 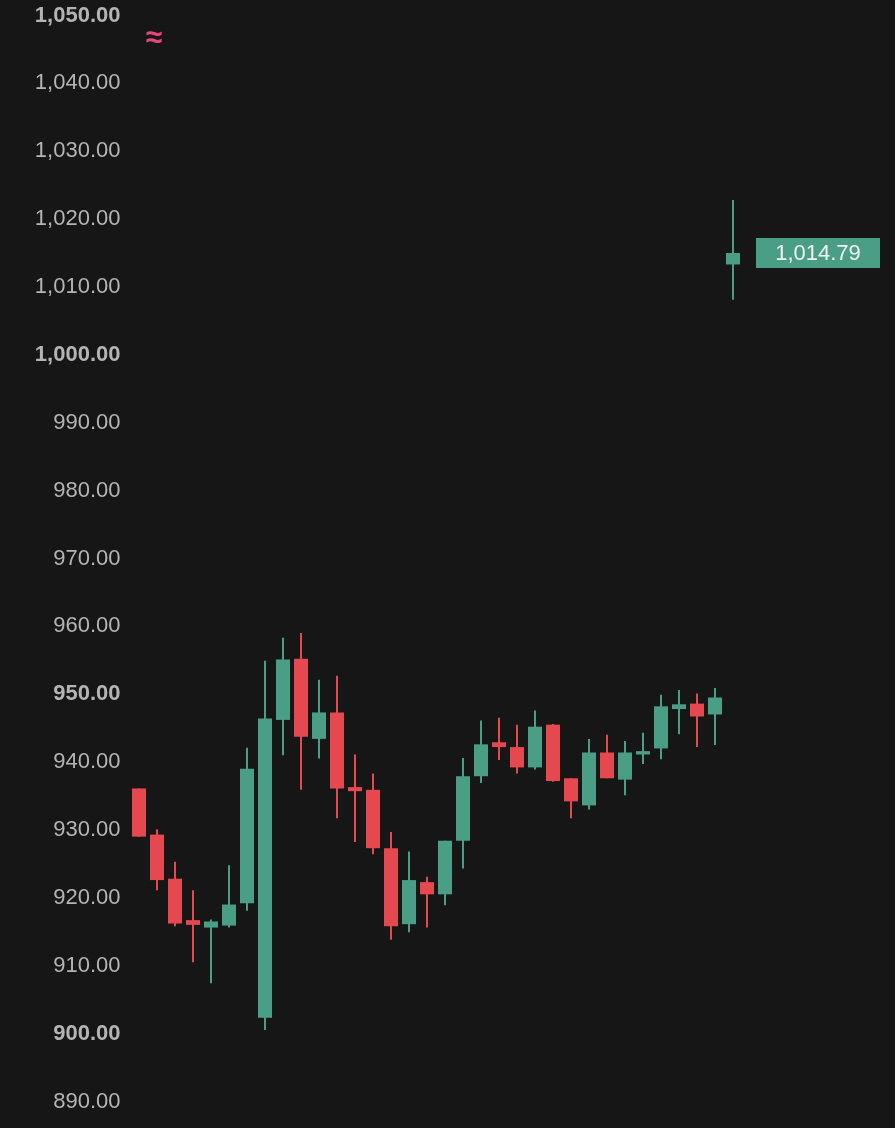 I want to click on y-tick-label: 1,020.00, so click(x=77, y=218).